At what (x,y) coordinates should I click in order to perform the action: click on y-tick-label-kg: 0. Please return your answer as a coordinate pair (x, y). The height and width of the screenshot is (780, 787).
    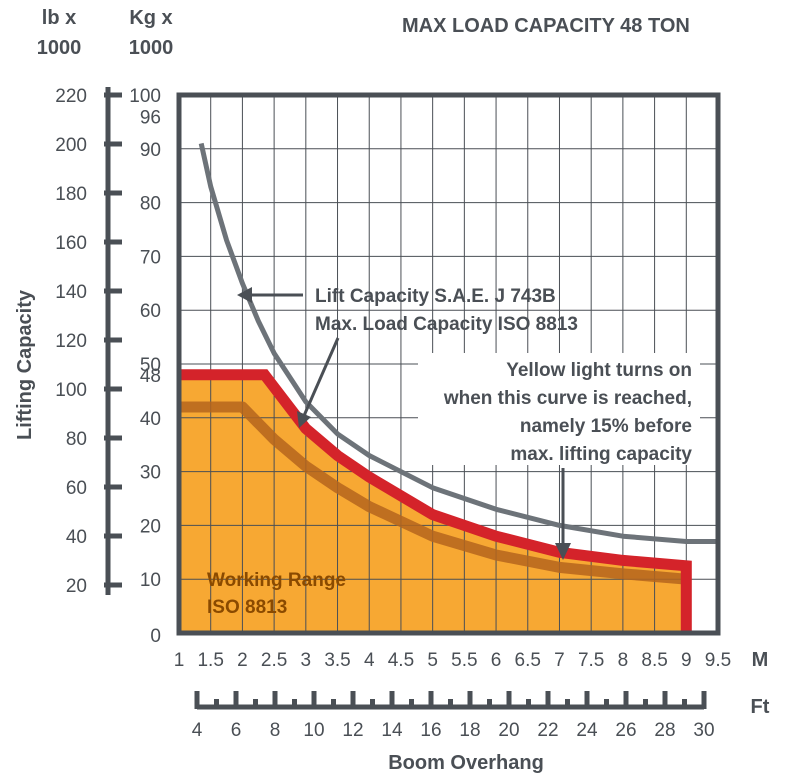
    Looking at the image, I should click on (155, 636).